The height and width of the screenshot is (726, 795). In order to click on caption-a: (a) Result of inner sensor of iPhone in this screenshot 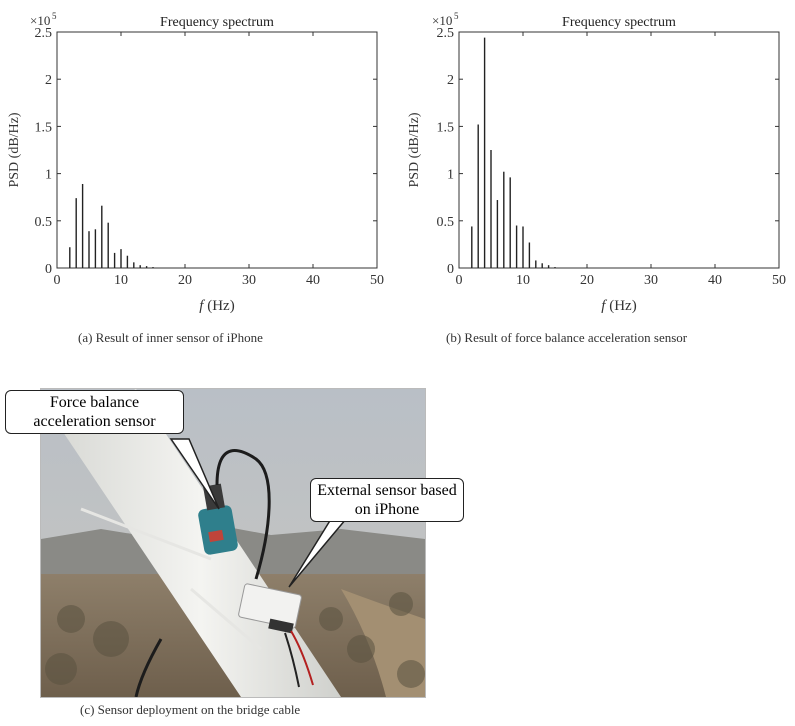, I will do `click(170, 337)`.